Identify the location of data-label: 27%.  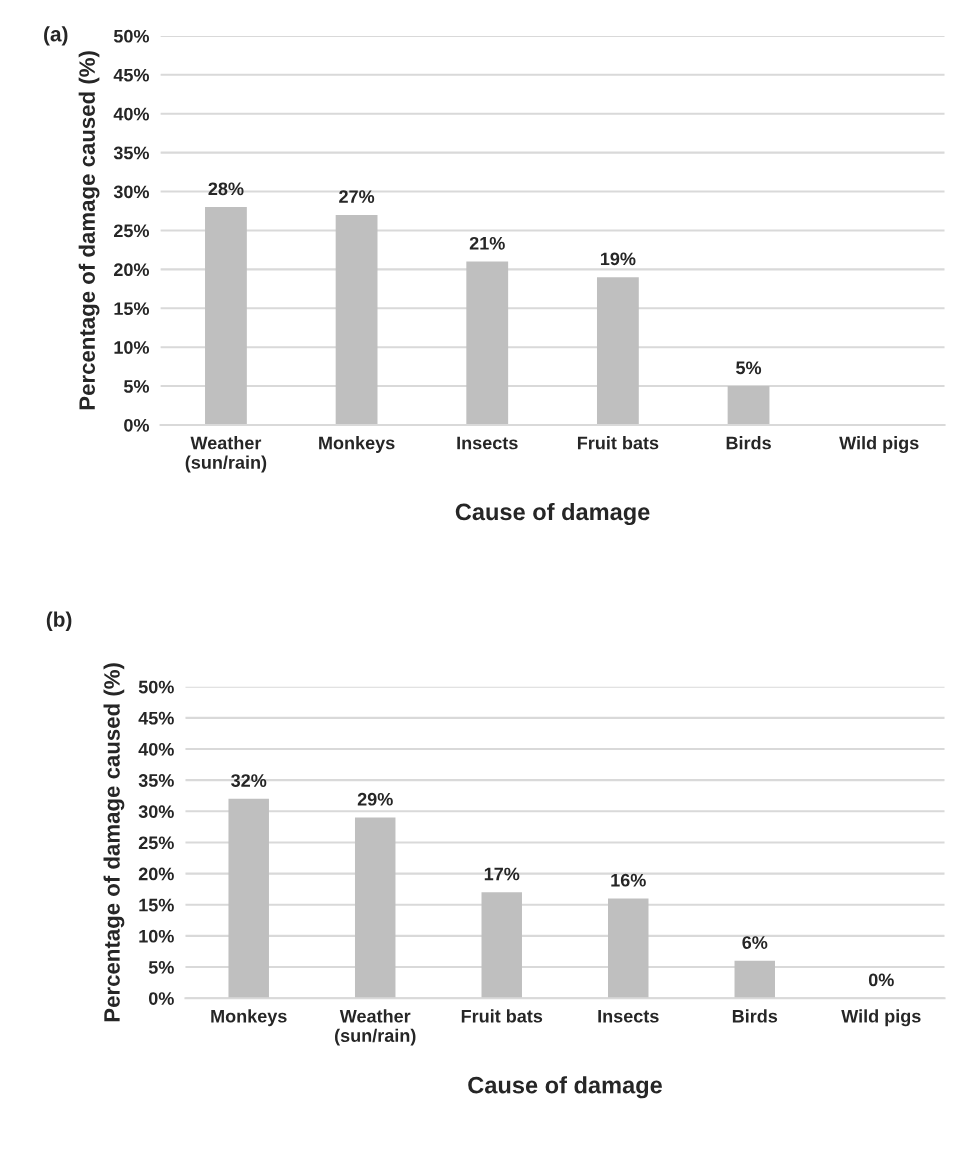
(357, 196).